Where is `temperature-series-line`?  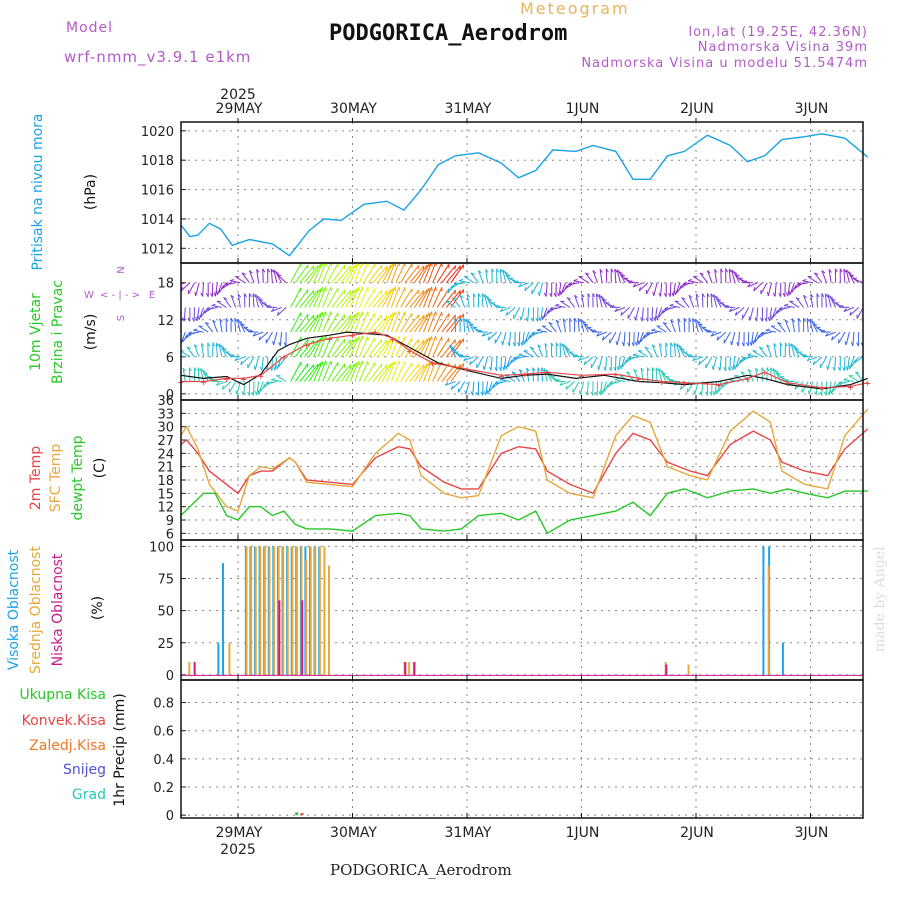
temperature-series-line is located at coordinates (524, 460).